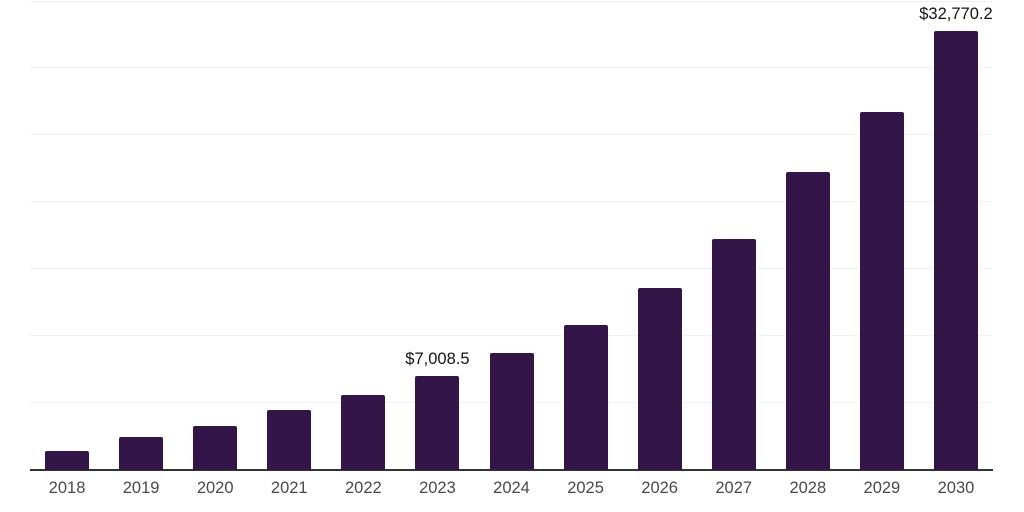 The image size is (1024, 512). I want to click on value-label-2023: $7,008.5, so click(437, 359).